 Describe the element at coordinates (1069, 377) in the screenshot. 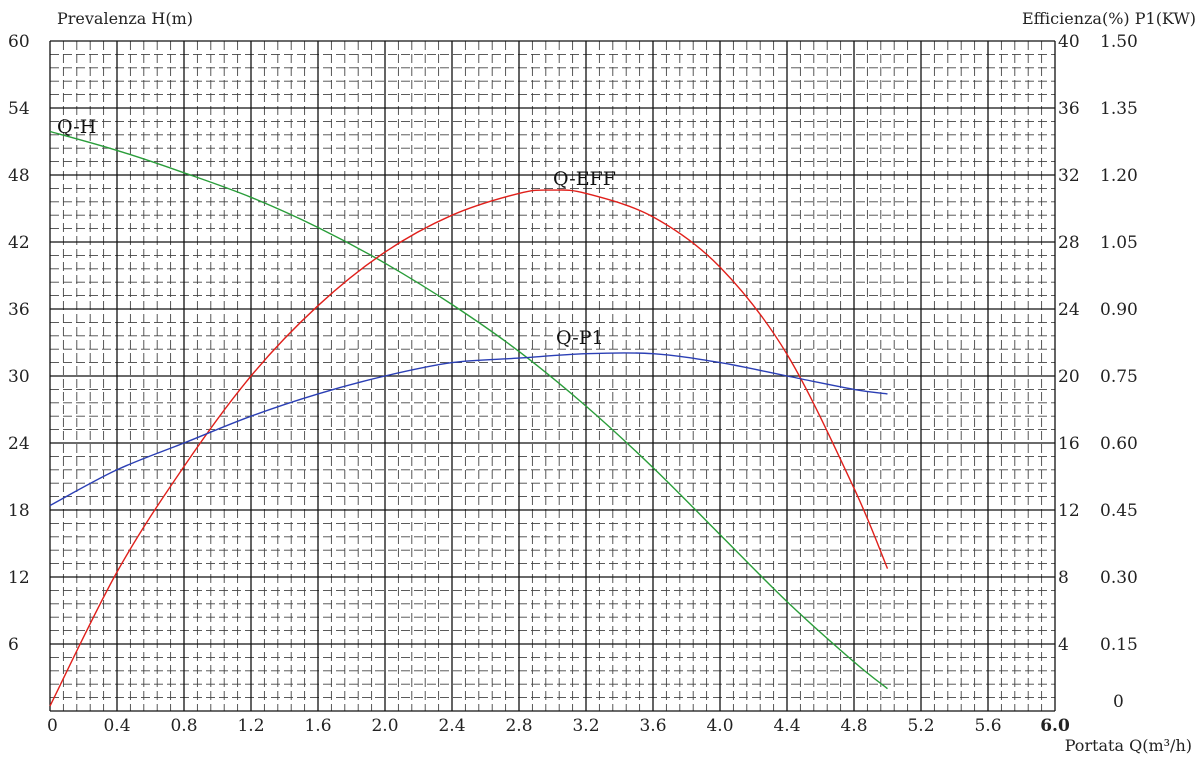

I see `y-efficiency-tick-label: 20` at that location.